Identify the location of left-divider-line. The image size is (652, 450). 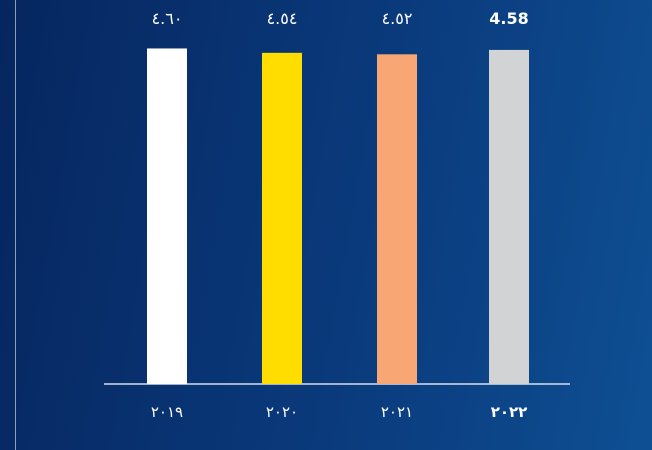
(15, 225).